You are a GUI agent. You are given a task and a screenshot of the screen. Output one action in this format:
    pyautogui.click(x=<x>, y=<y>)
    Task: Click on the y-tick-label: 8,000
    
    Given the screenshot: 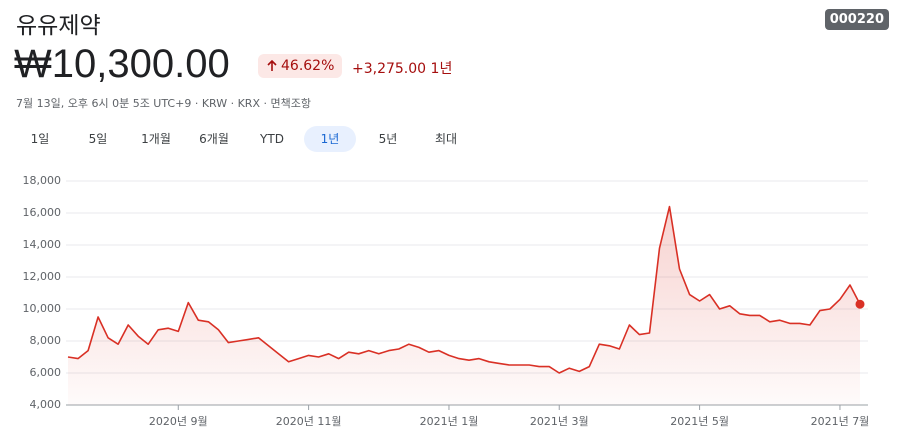 What is the action you would take?
    pyautogui.click(x=46, y=340)
    